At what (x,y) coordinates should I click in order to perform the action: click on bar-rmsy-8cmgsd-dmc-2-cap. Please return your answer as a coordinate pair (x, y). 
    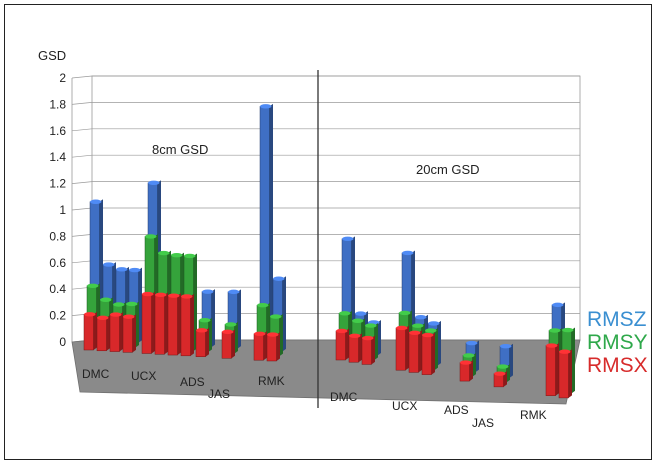
    Looking at the image, I should click on (106, 299).